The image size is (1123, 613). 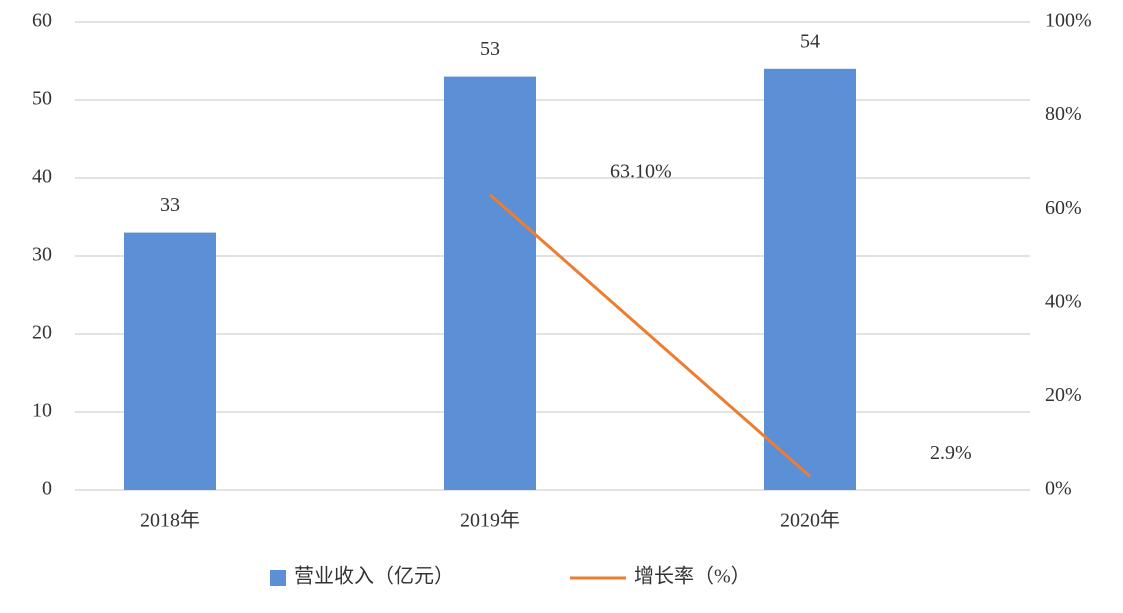 I want to click on y2-tick-label: 0%, so click(x=1058, y=489).